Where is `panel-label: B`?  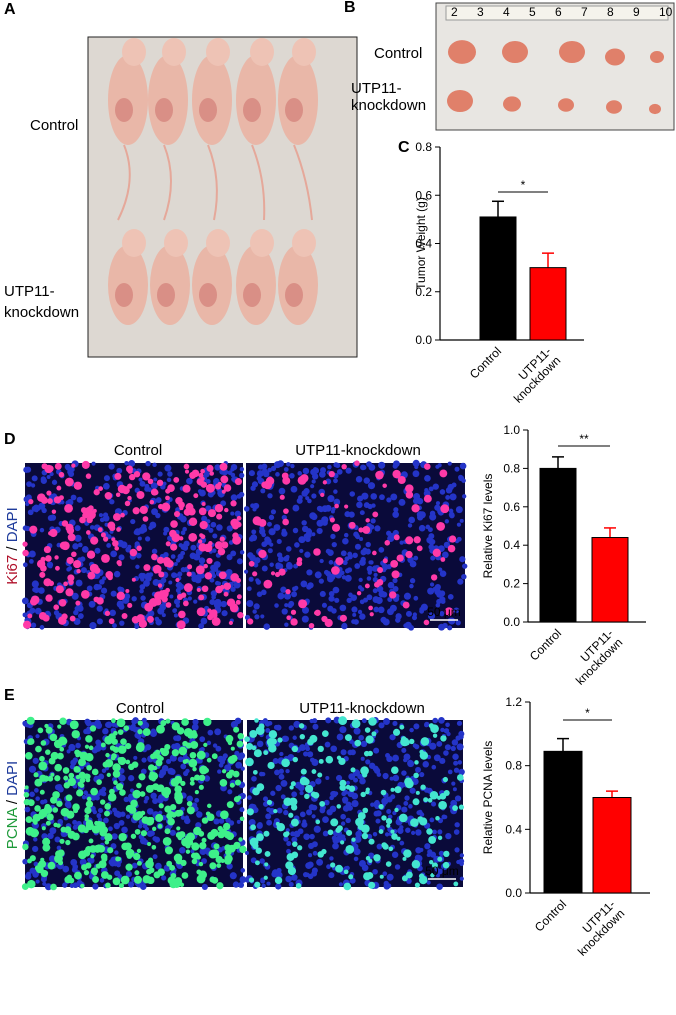 panel-label: B is located at coordinates (350, 8).